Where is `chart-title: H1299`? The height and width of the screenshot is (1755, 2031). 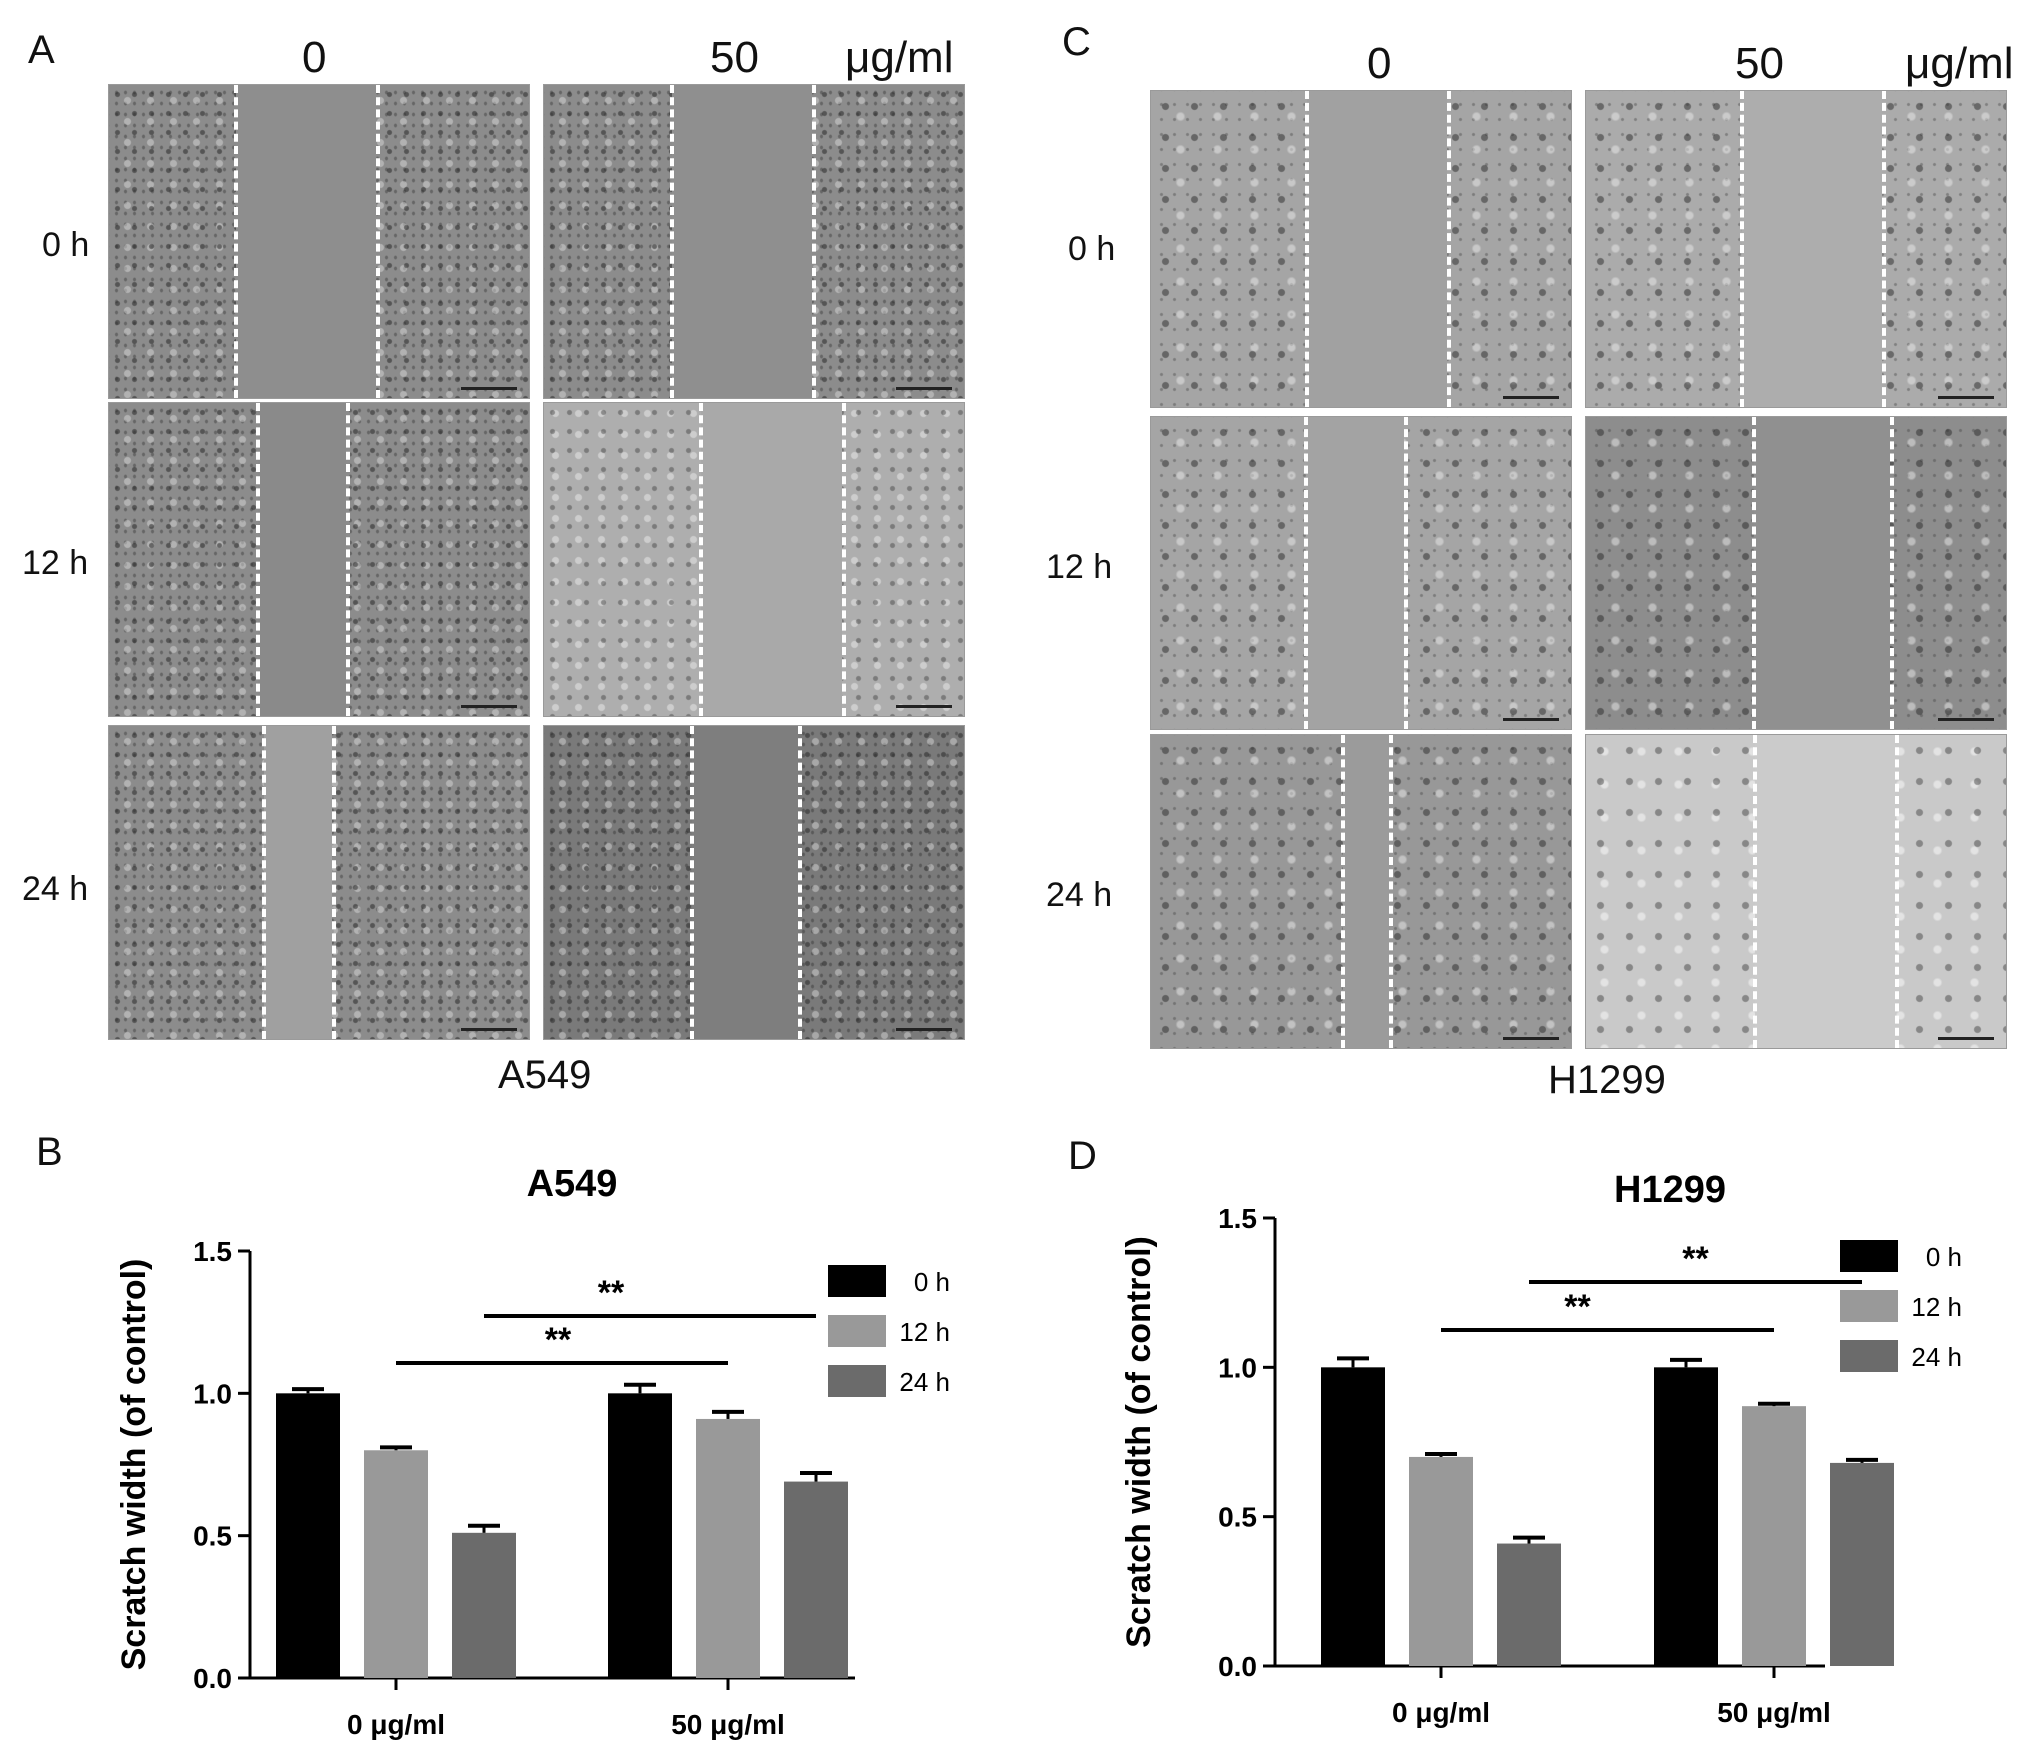
chart-title: H1299 is located at coordinates (1670, 1190).